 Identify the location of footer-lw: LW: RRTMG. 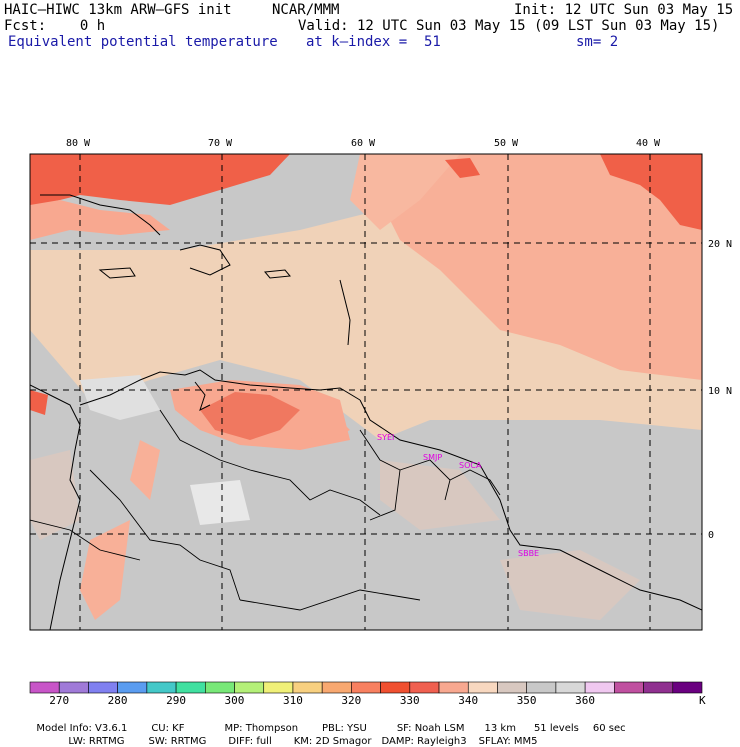
(96, 741).